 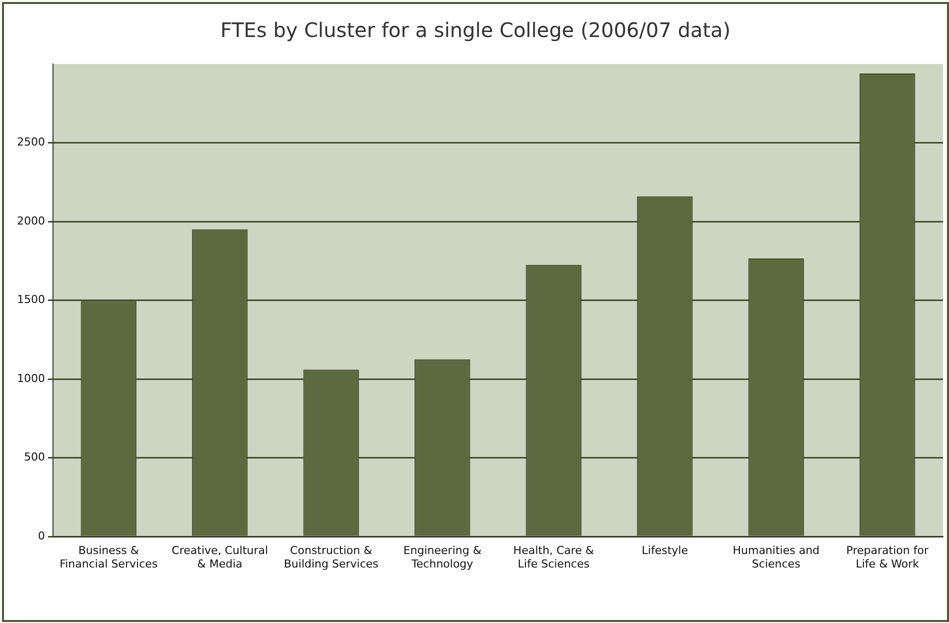 I want to click on x-tick-label: Health, Care & Life Sciences, so click(x=553, y=557).